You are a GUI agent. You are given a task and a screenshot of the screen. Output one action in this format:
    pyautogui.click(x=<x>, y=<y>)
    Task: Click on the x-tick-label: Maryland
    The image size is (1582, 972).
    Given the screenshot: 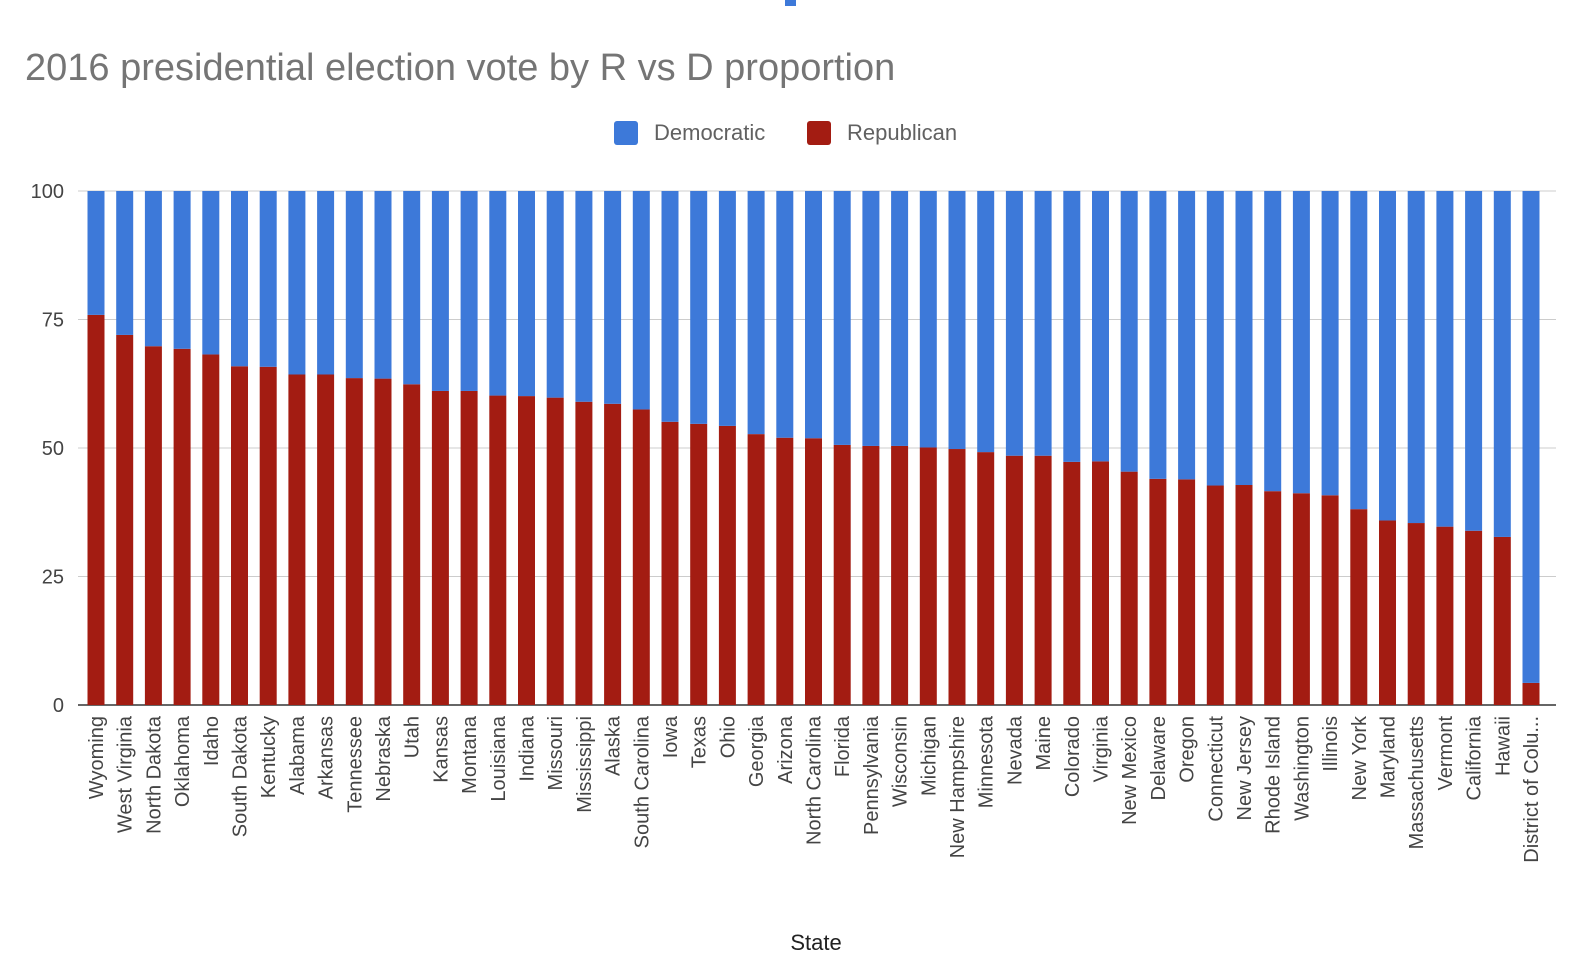 What is the action you would take?
    pyautogui.click(x=1389, y=757)
    